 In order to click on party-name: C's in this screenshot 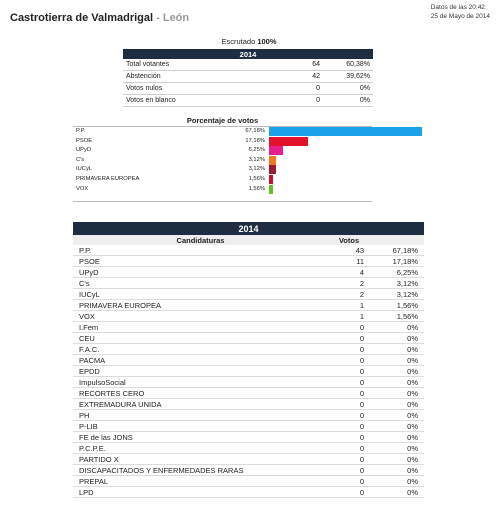, I will do `click(200, 283)`.